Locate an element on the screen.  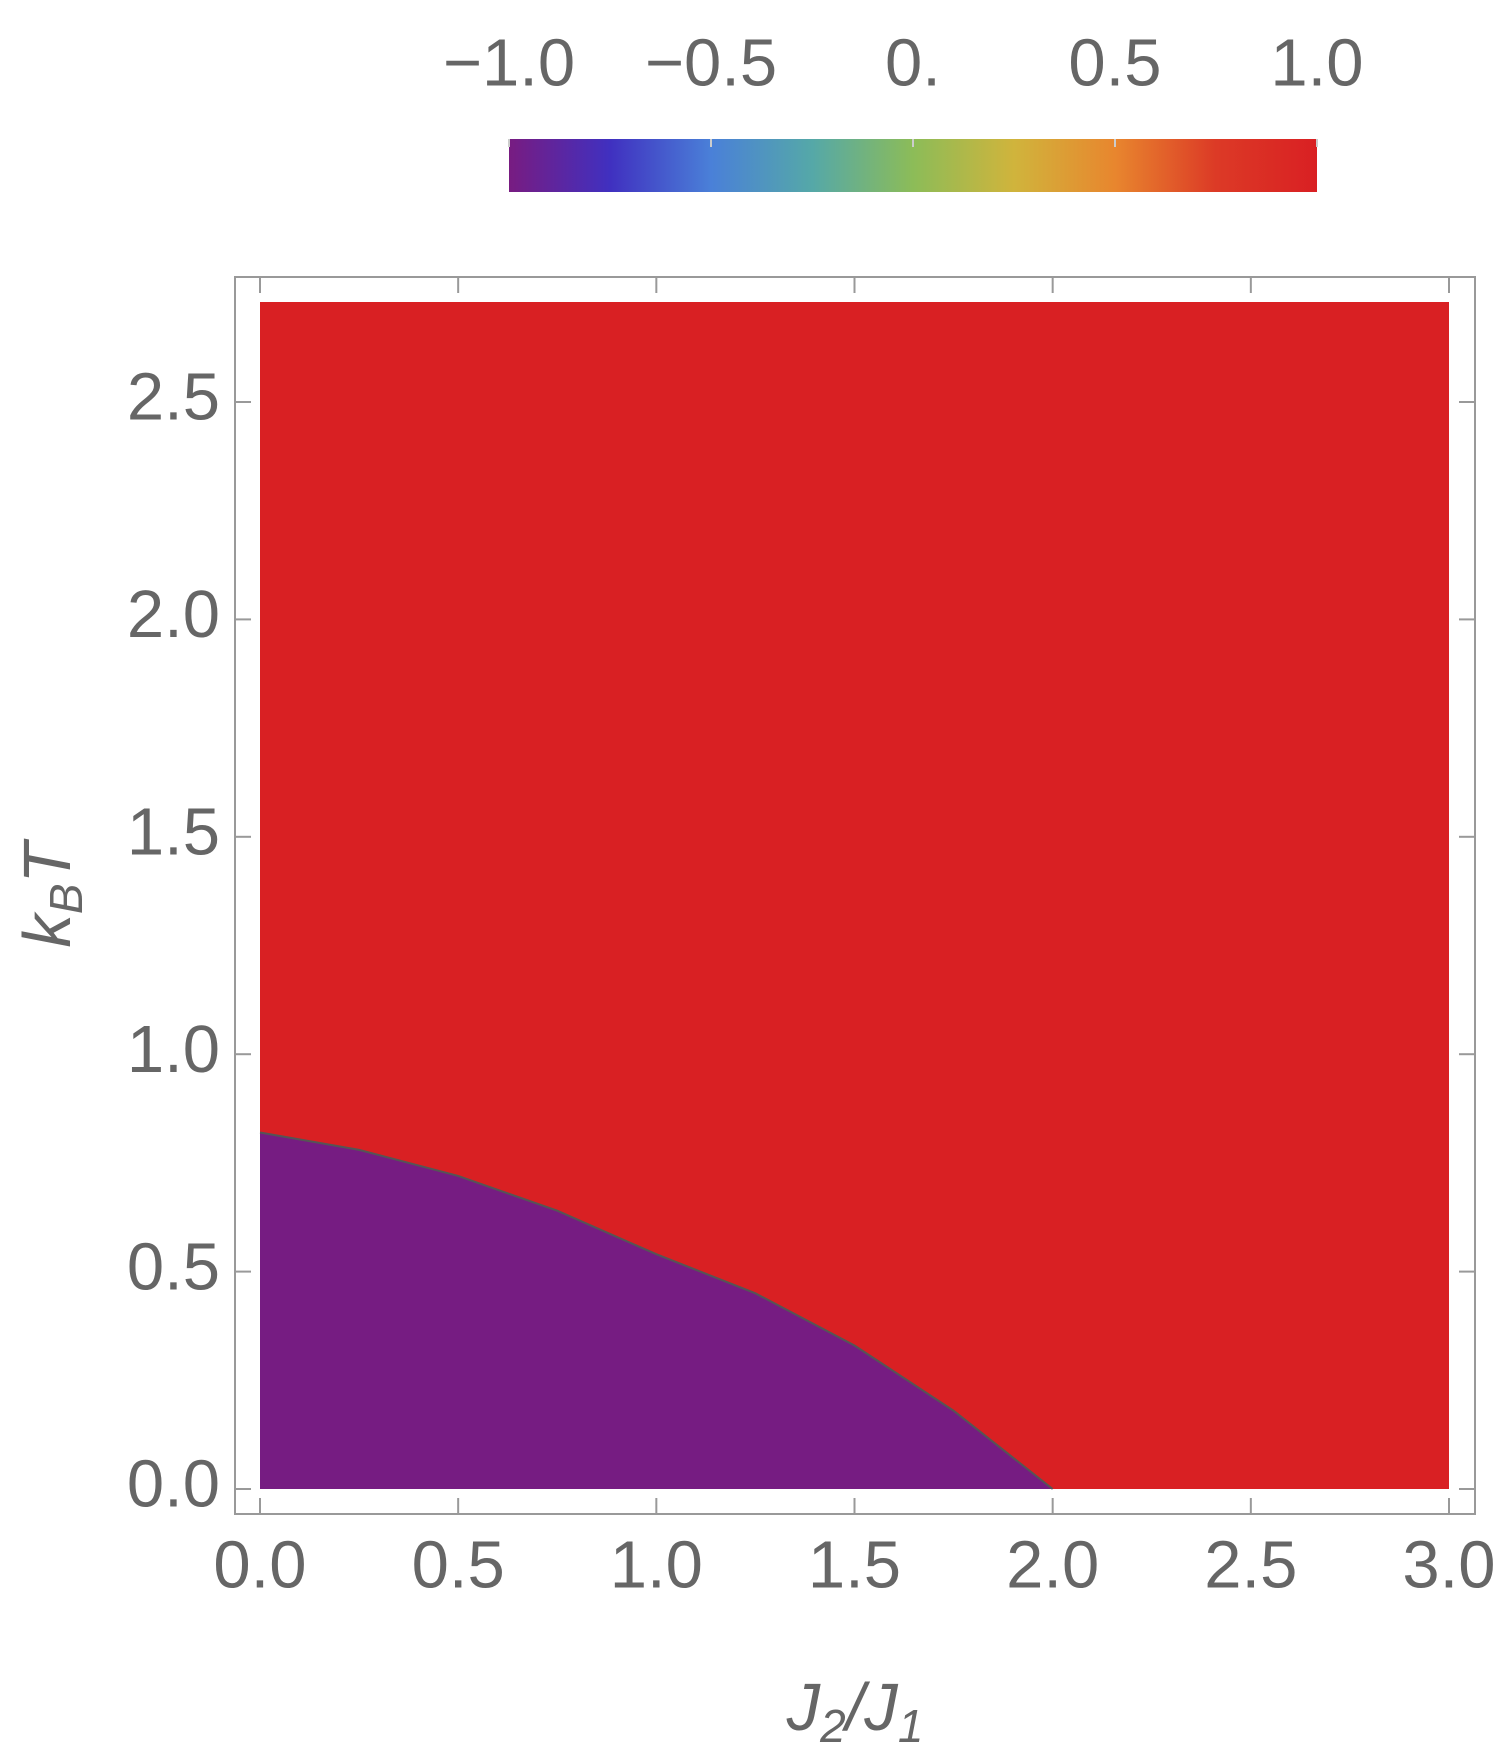
y-tick-label: 1.5 is located at coordinates (173, 832).